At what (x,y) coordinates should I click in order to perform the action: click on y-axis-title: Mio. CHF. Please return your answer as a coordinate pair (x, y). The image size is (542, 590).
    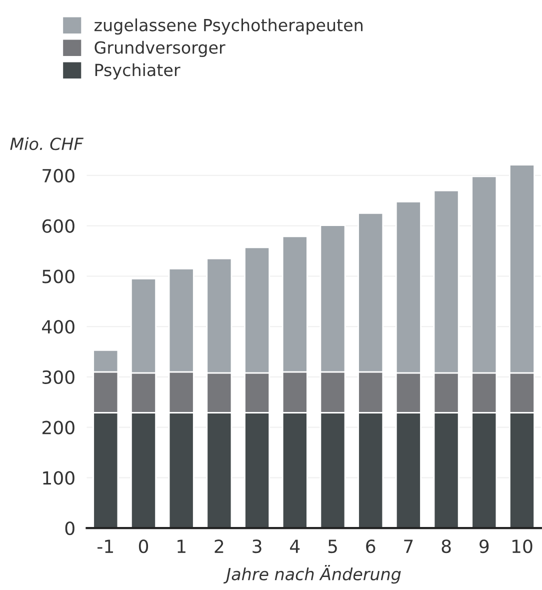
    Looking at the image, I should click on (47, 143).